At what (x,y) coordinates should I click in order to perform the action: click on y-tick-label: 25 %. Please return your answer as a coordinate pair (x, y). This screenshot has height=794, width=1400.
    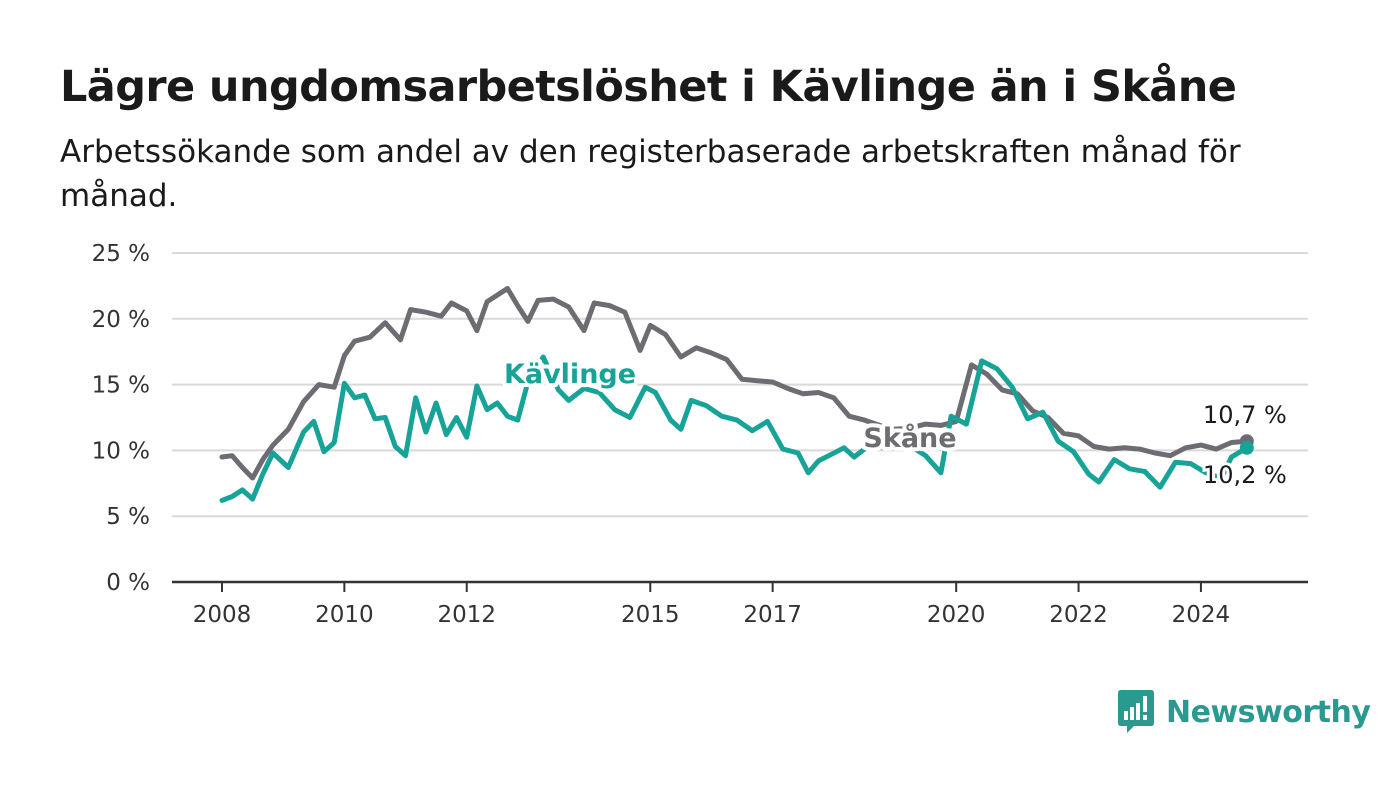
    Looking at the image, I should click on (121, 254).